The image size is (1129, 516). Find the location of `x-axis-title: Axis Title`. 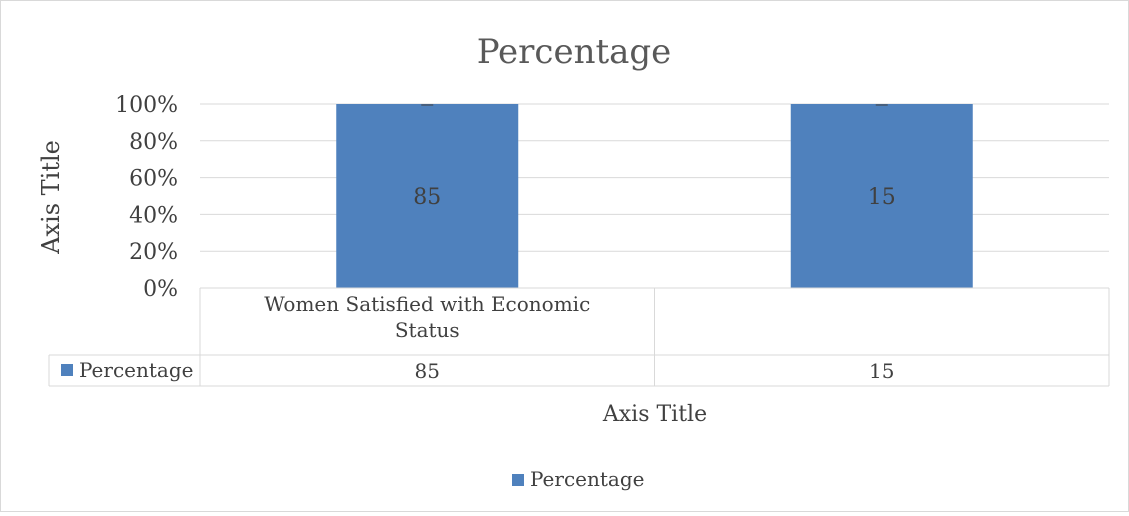

x-axis-title: Axis Title is located at coordinates (654, 414).